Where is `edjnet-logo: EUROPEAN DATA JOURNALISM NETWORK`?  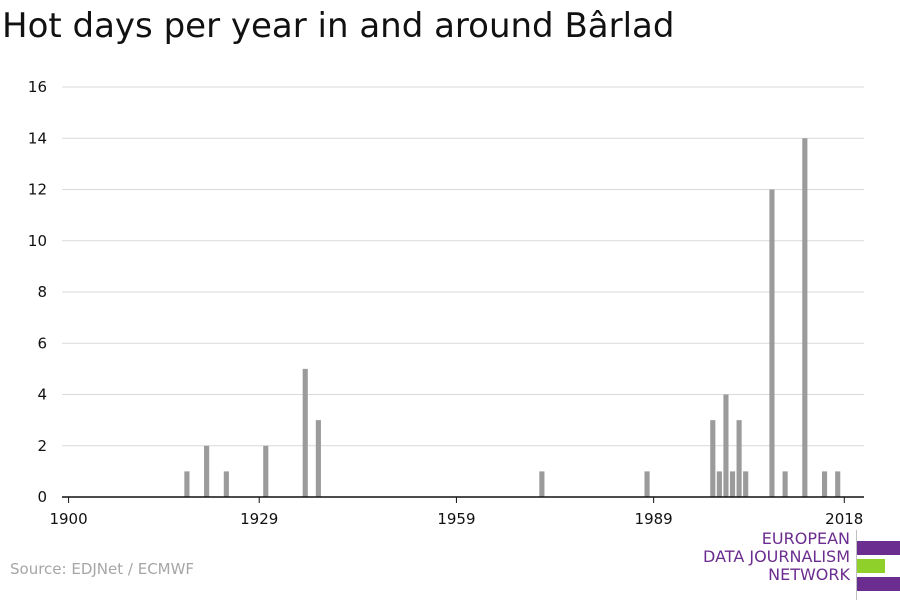
edjnet-logo: EUROPEAN DATA JOURNALISM NETWORK is located at coordinates (800, 565).